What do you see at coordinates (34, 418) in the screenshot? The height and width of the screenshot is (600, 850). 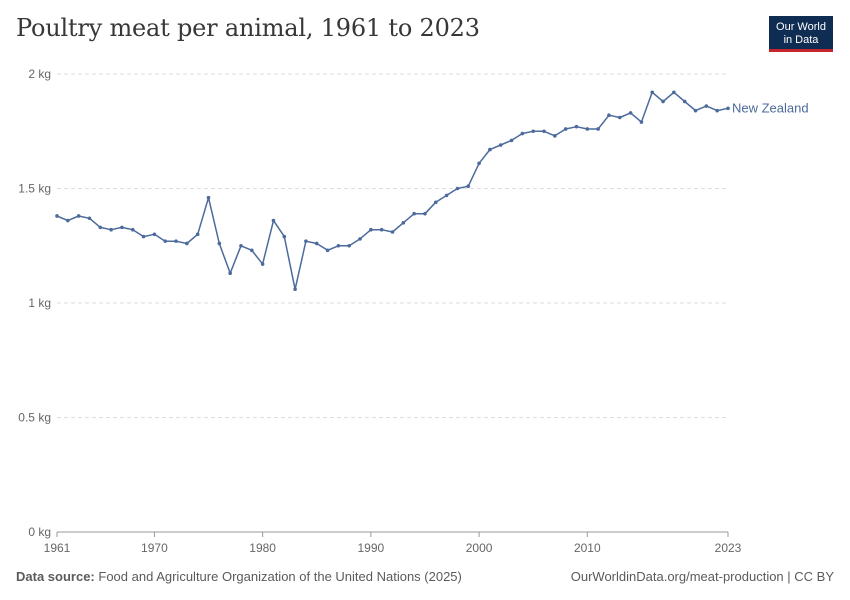 I see `y-tick-label: 0.5 kg` at bounding box center [34, 418].